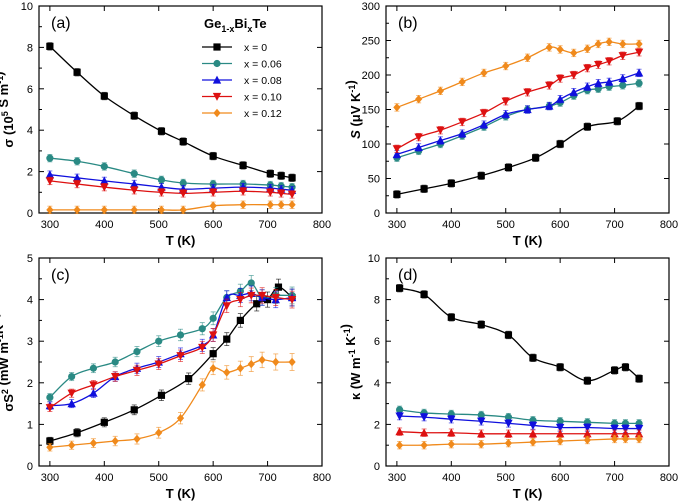 The width and height of the screenshot is (685, 504). What do you see at coordinates (519, 334) in the screenshot?
I see `series-x0` at bounding box center [519, 334].